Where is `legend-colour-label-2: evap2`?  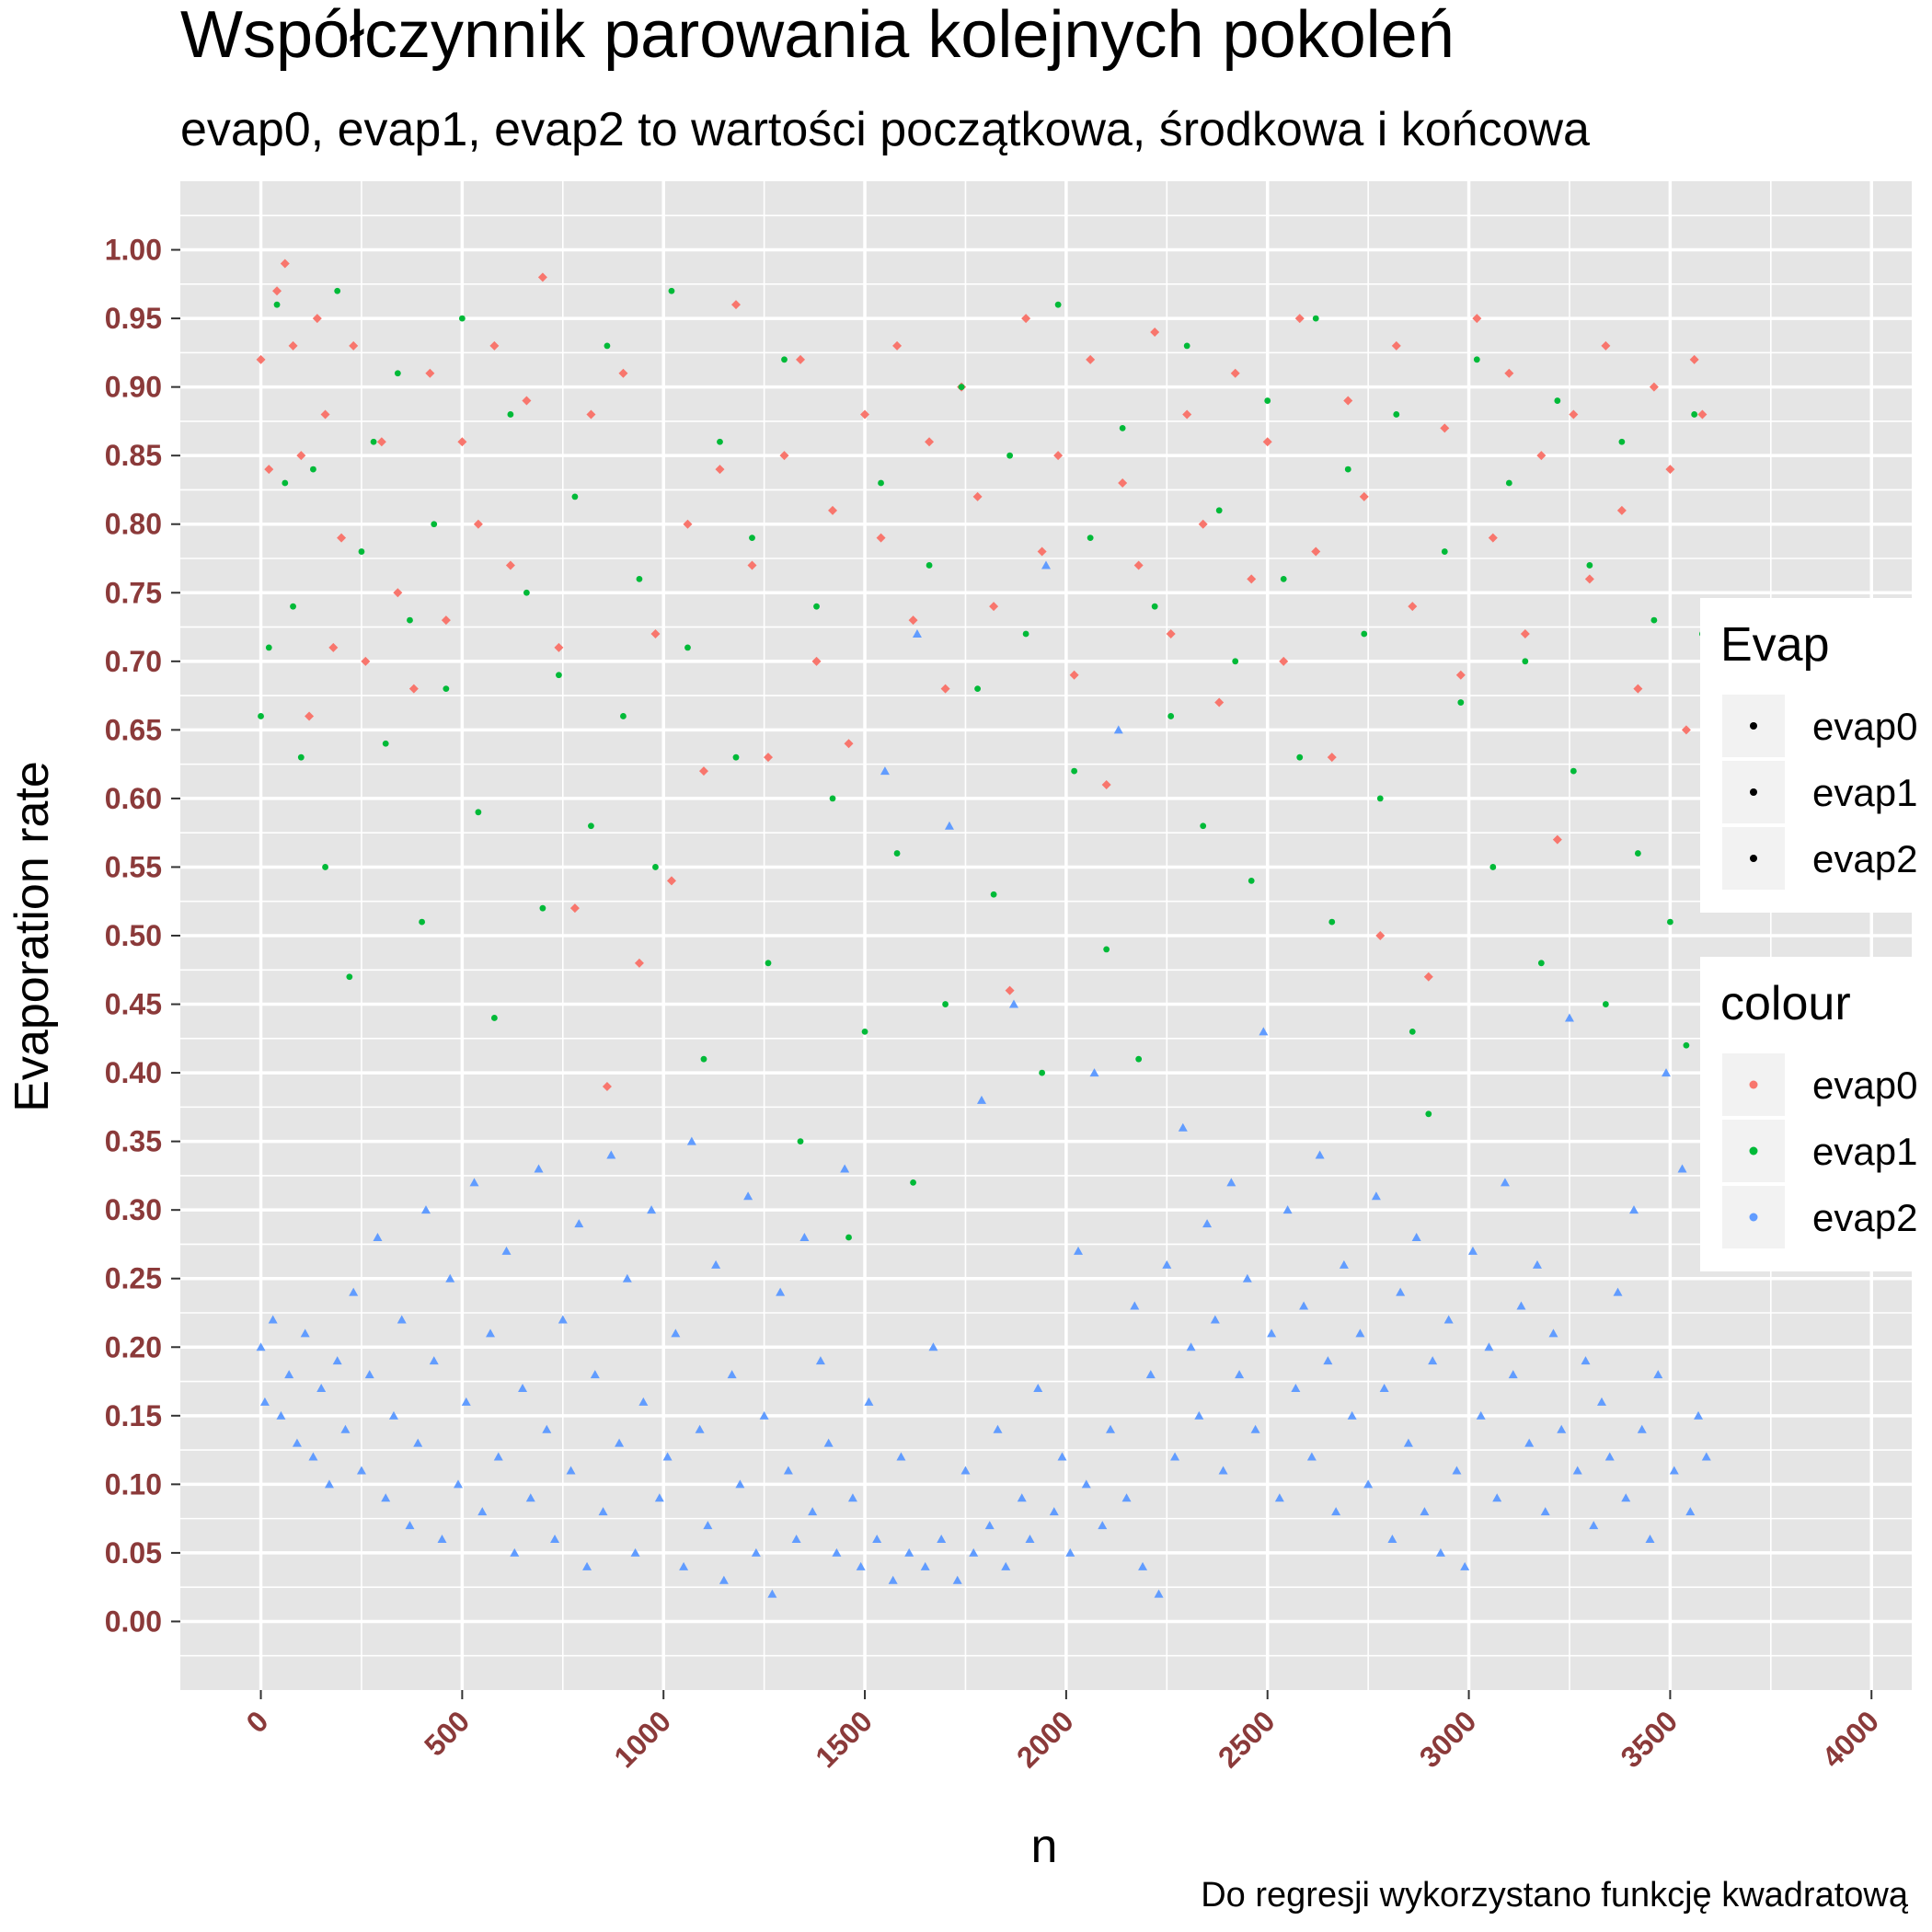 legend-colour-label-2: evap2 is located at coordinates (1864, 1217).